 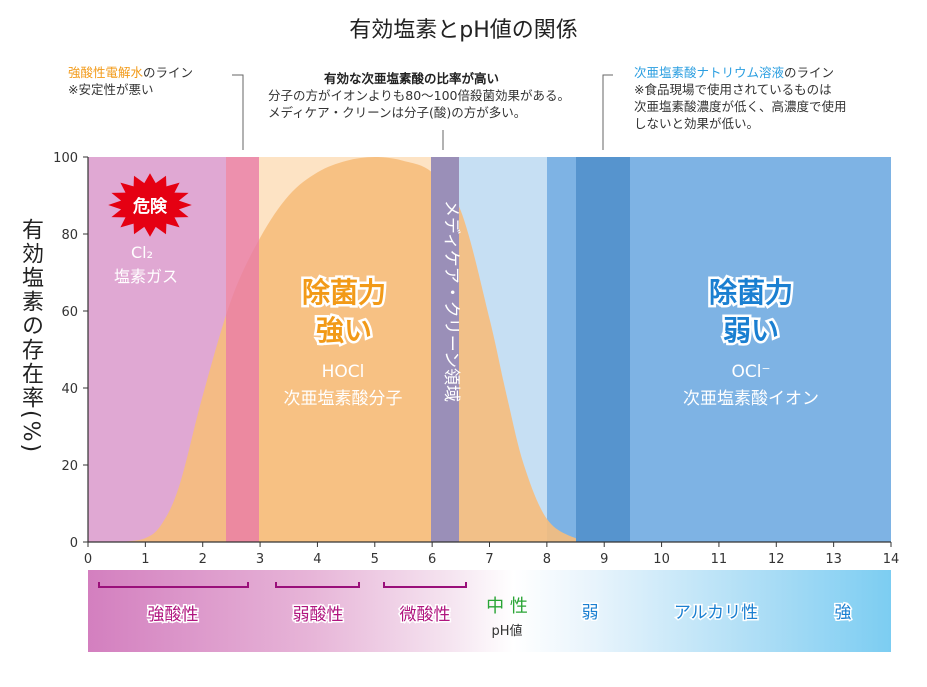 What do you see at coordinates (412, 78) in the screenshot?
I see `annotation-middle-title: 有効な次亜塩素酸の比率が高い` at bounding box center [412, 78].